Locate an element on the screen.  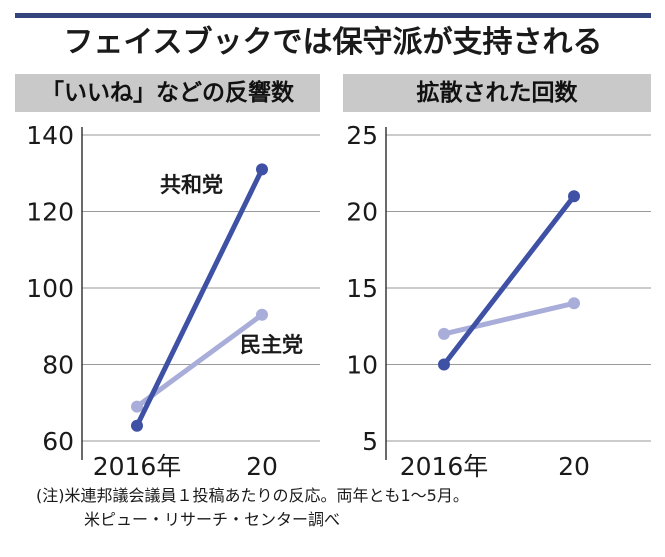
top-rule is located at coordinates (333, 15).